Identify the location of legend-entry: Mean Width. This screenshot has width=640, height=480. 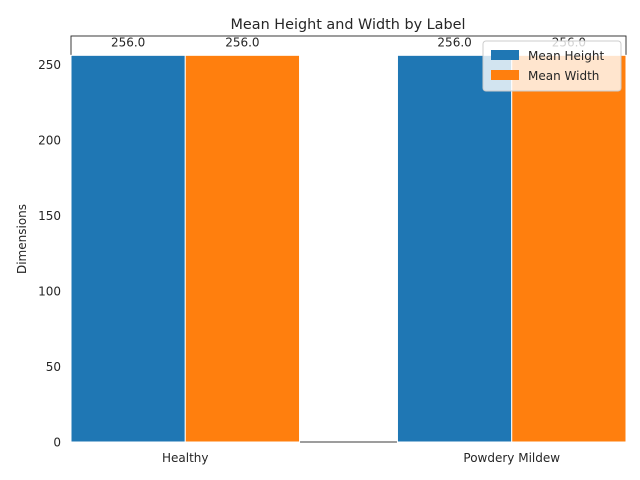
(563, 76).